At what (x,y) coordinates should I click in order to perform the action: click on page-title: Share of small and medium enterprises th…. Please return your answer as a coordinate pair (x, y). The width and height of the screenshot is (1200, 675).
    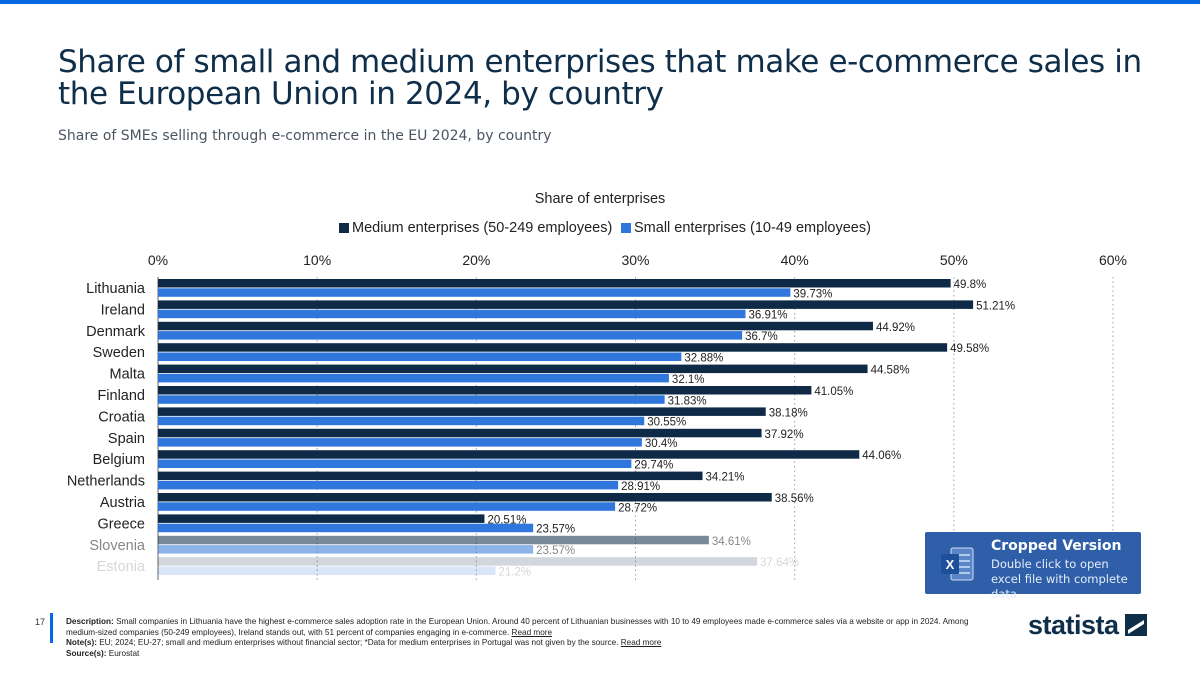
    Looking at the image, I should click on (600, 78).